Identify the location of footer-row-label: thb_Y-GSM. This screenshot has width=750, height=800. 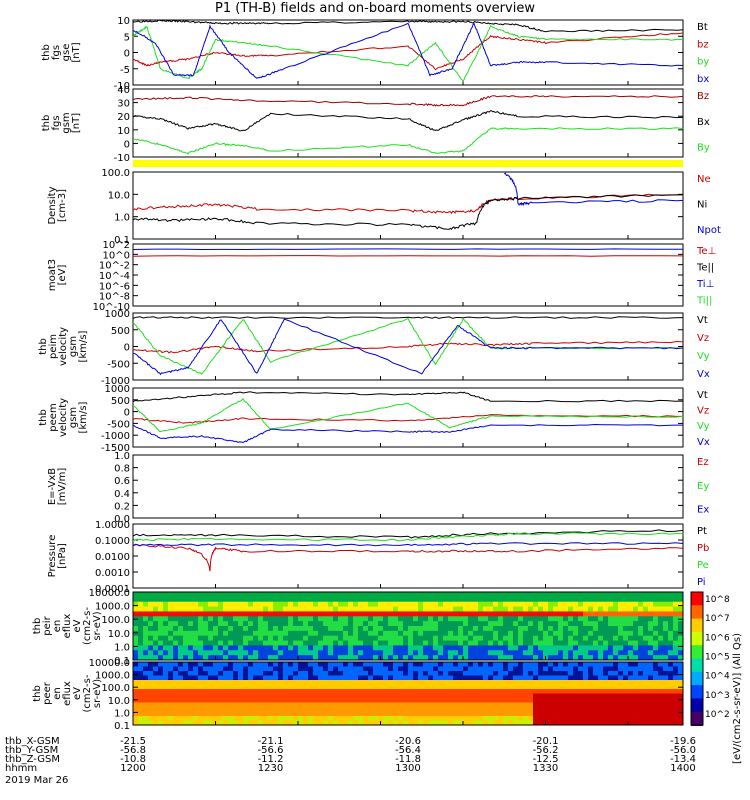
(31, 750).